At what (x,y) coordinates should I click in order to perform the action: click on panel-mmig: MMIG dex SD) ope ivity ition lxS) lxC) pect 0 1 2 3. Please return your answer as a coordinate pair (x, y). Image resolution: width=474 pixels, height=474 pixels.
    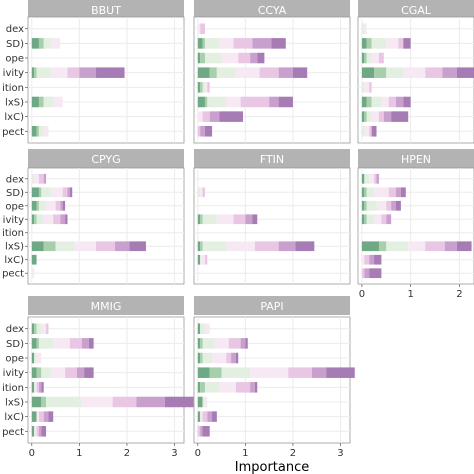
    Looking at the image, I should click on (98, 377).